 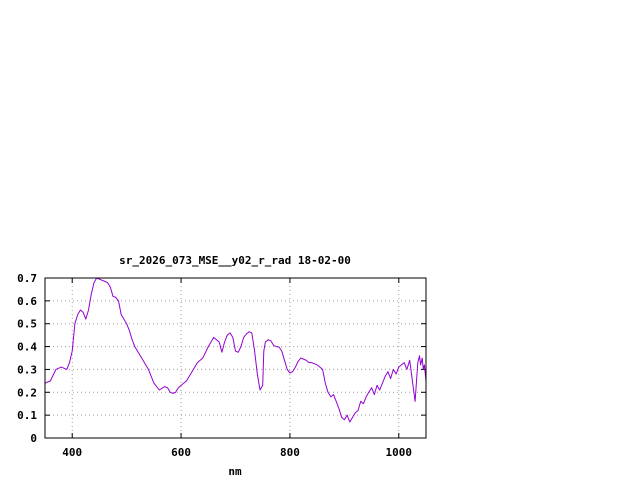 What do you see at coordinates (235, 260) in the screenshot?
I see `chart-title: sr_2026_073_MSE__y02_r_rad 18-02-00` at bounding box center [235, 260].